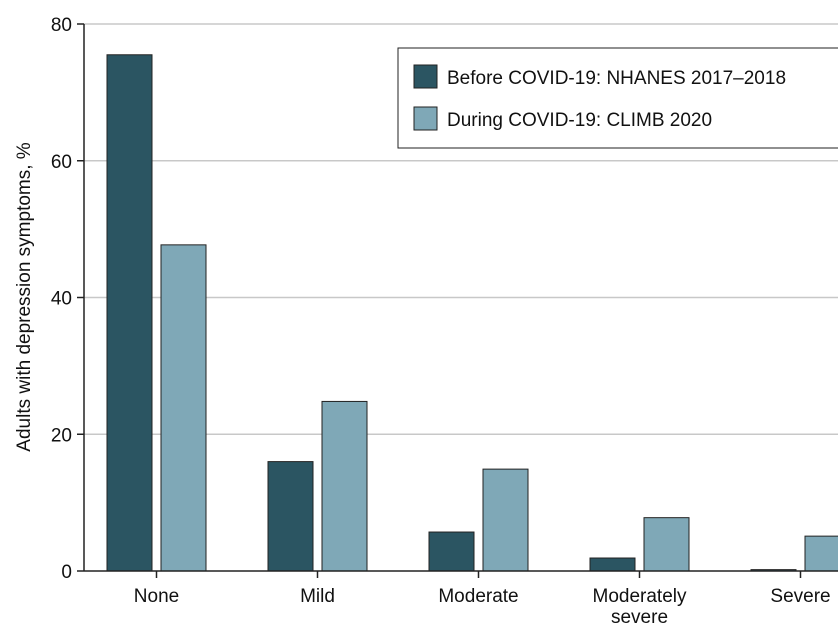 The image size is (838, 628). I want to click on x-tick-label-4: Severe, so click(800, 596).